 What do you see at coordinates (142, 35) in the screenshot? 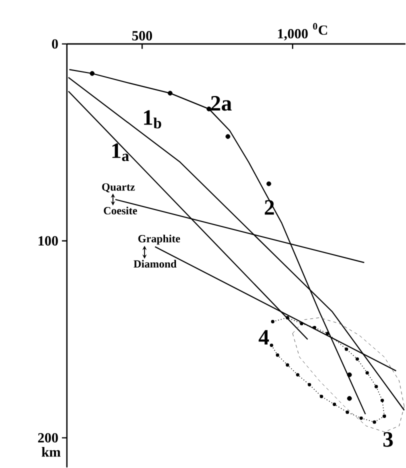
I see `x-tick-label: 500` at bounding box center [142, 35].